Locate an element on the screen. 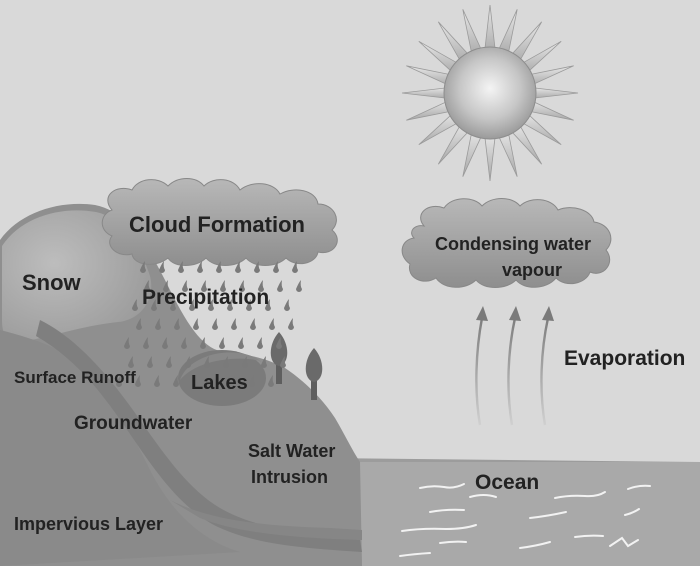 The height and width of the screenshot is (566, 700). lakes-label: Lakes is located at coordinates (219, 383).